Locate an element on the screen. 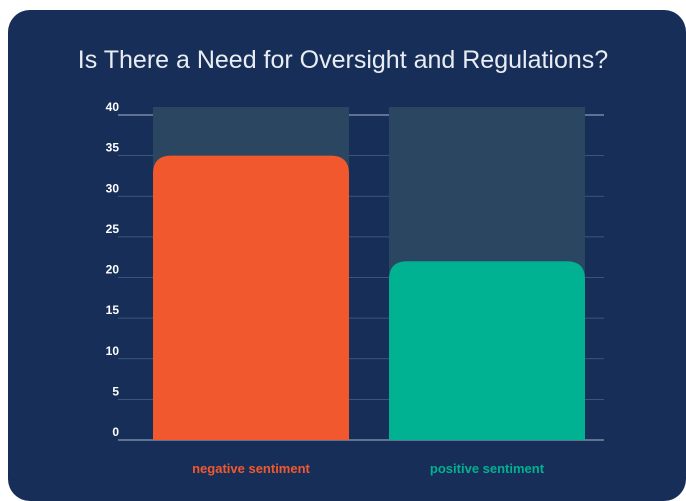 The width and height of the screenshot is (686, 501). y-tick-label-5: 5 is located at coordinates (115, 391).